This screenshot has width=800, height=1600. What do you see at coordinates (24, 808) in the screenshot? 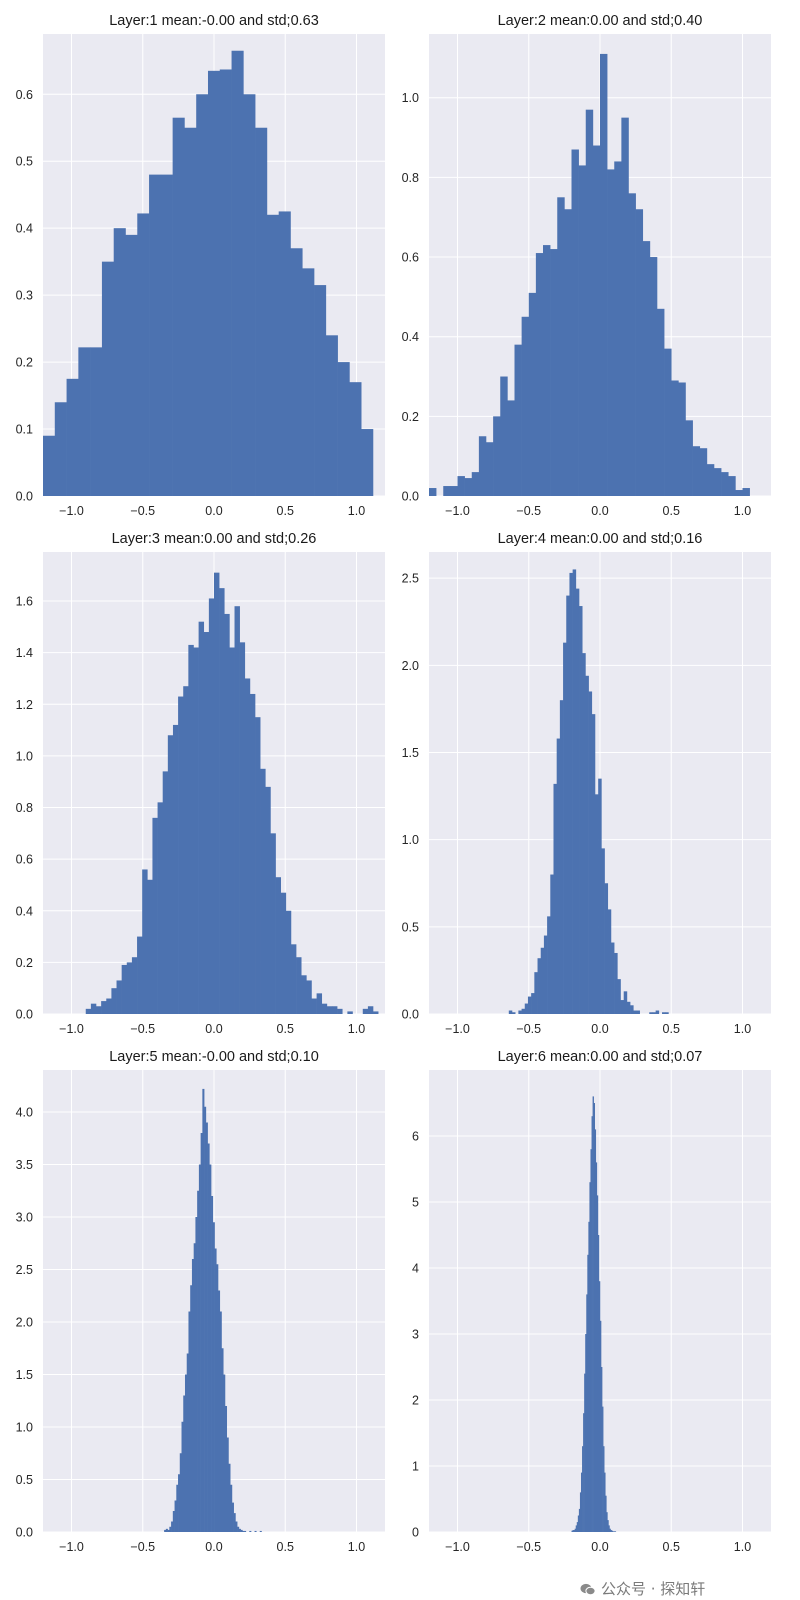
I see `y-tick-label: 0.8` at bounding box center [24, 808].